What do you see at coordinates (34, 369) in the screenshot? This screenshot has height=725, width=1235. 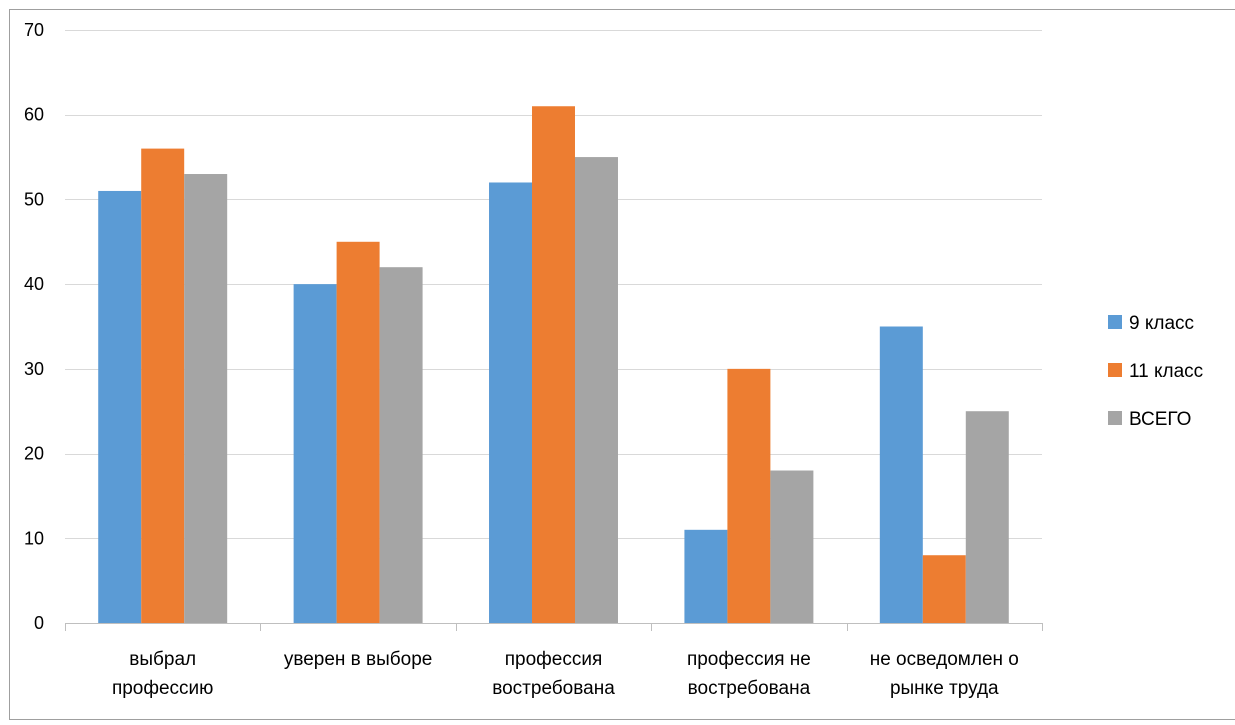 I see `y-tick-label: 30` at bounding box center [34, 369].